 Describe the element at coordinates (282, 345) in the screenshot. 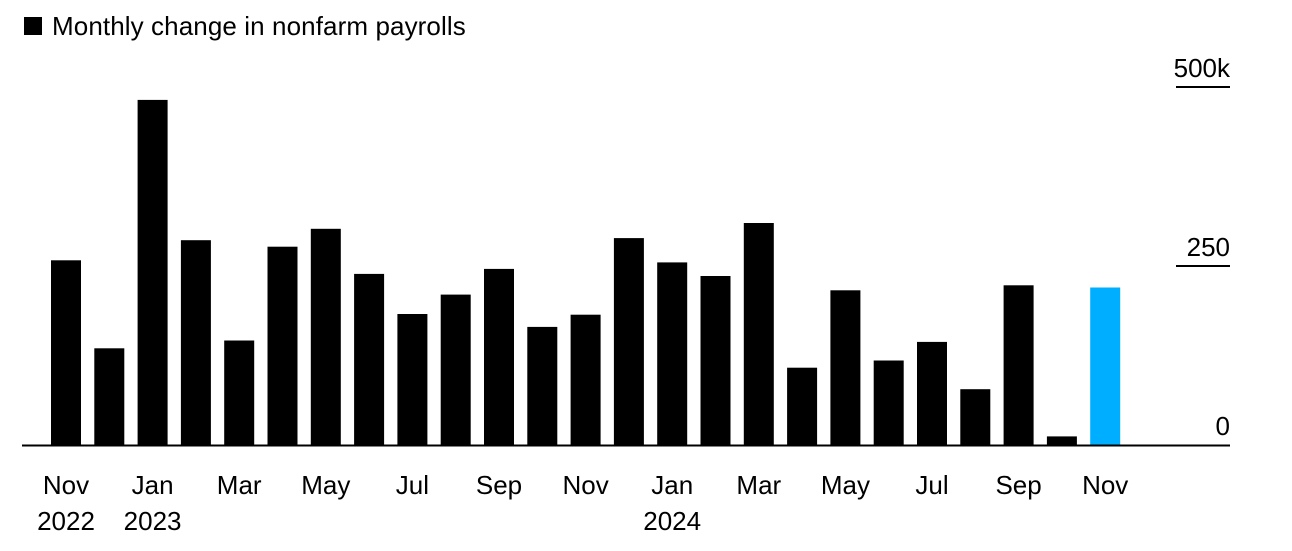

I see `bar-apr-2023` at that location.